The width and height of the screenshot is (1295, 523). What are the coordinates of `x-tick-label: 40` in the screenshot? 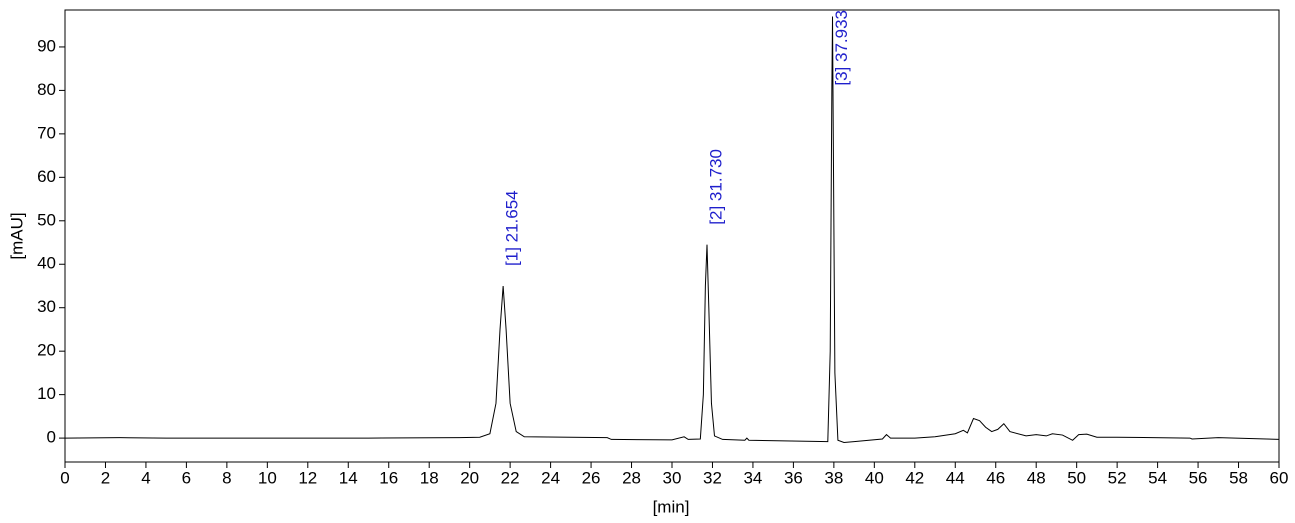 It's located at (874, 477).